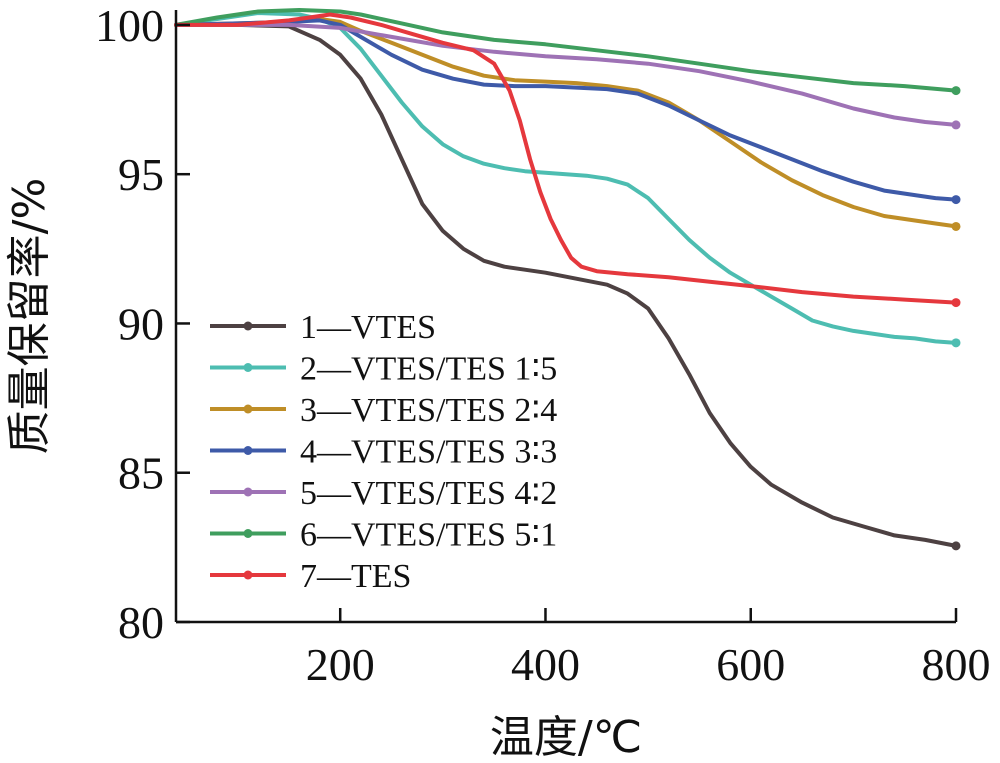 This screenshot has height=763, width=1000. I want to click on legend-label-5: 5—VTES/TES 4∶2, so click(428, 493).